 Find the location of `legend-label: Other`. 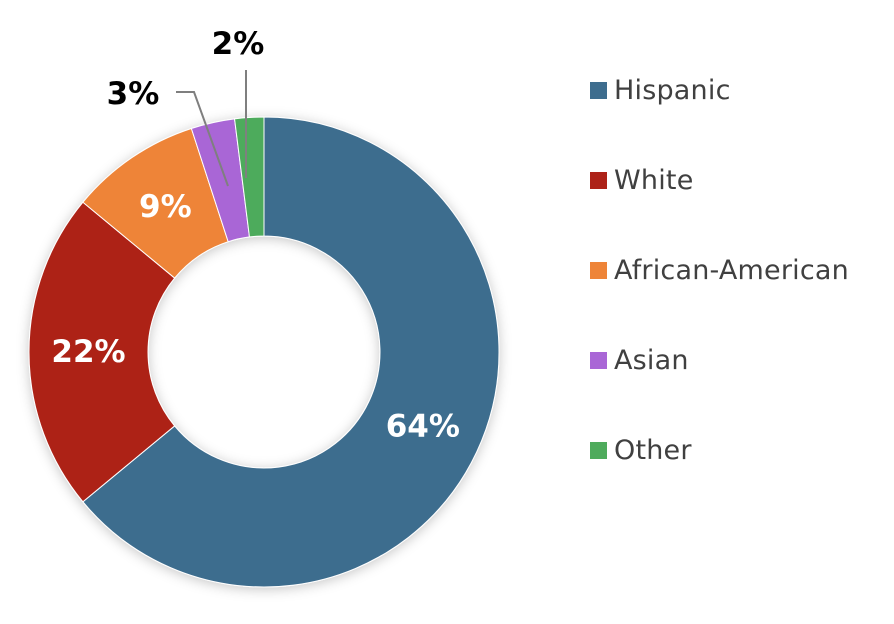

legend-label: Other is located at coordinates (653, 450).